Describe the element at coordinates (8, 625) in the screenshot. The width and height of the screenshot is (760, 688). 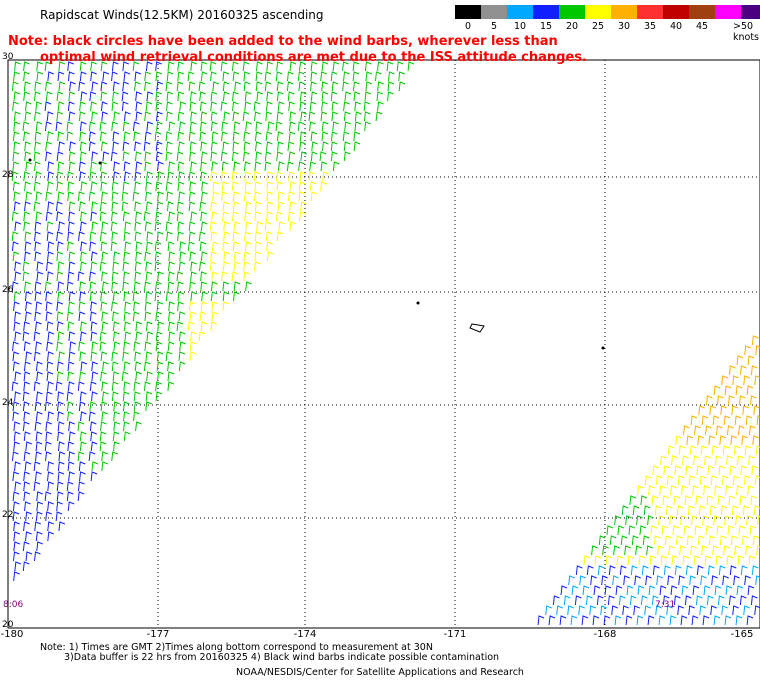
I see `lat-label-20: 20` at that location.